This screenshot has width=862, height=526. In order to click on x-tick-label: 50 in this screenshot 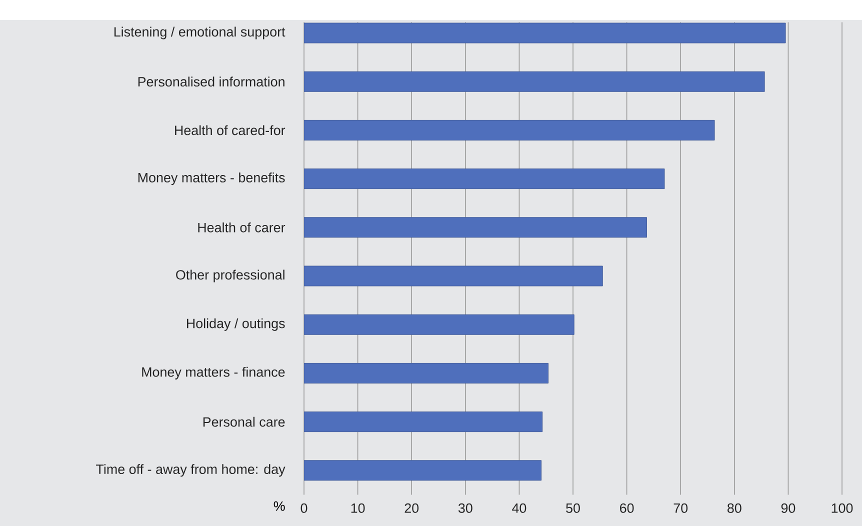, I will do `click(573, 508)`.